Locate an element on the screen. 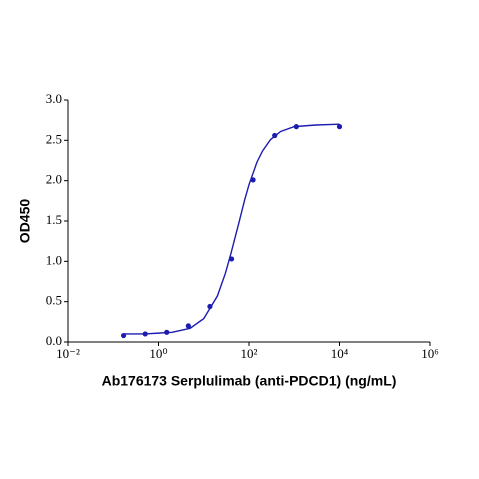  y-tick-label: 1.0 is located at coordinates (54, 259).